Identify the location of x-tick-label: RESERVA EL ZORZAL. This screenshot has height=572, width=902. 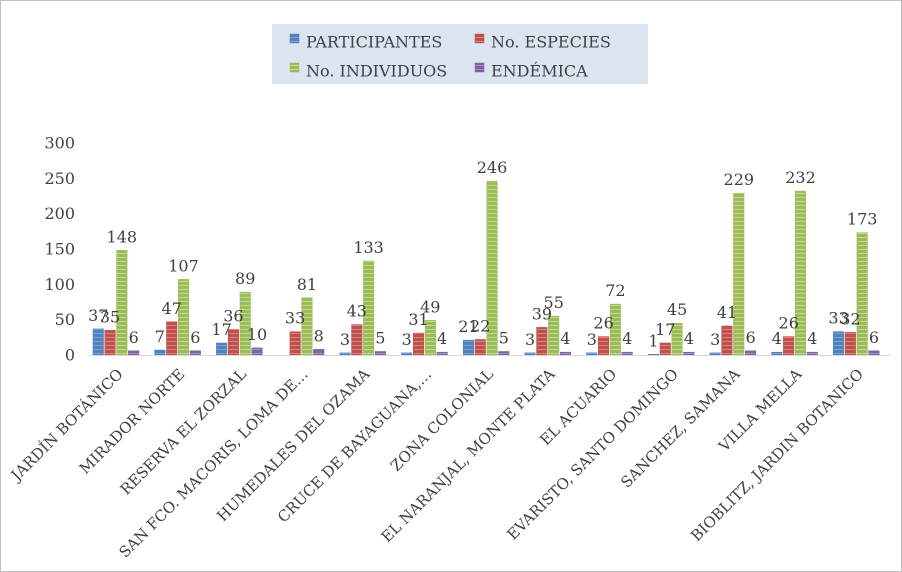
(183, 431).